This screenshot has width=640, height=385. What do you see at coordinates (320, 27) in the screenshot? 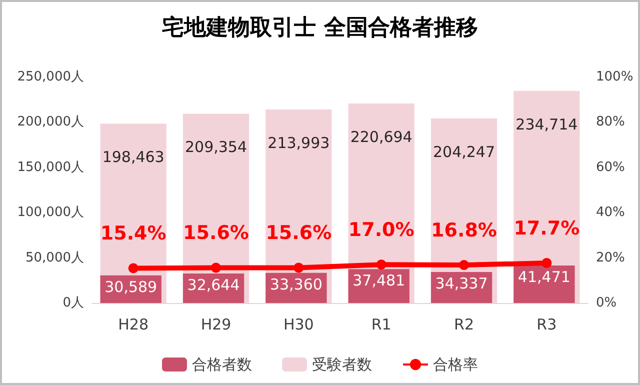
I see `chart-title: 宅地建物取引士 全国合格者推移` at bounding box center [320, 27].